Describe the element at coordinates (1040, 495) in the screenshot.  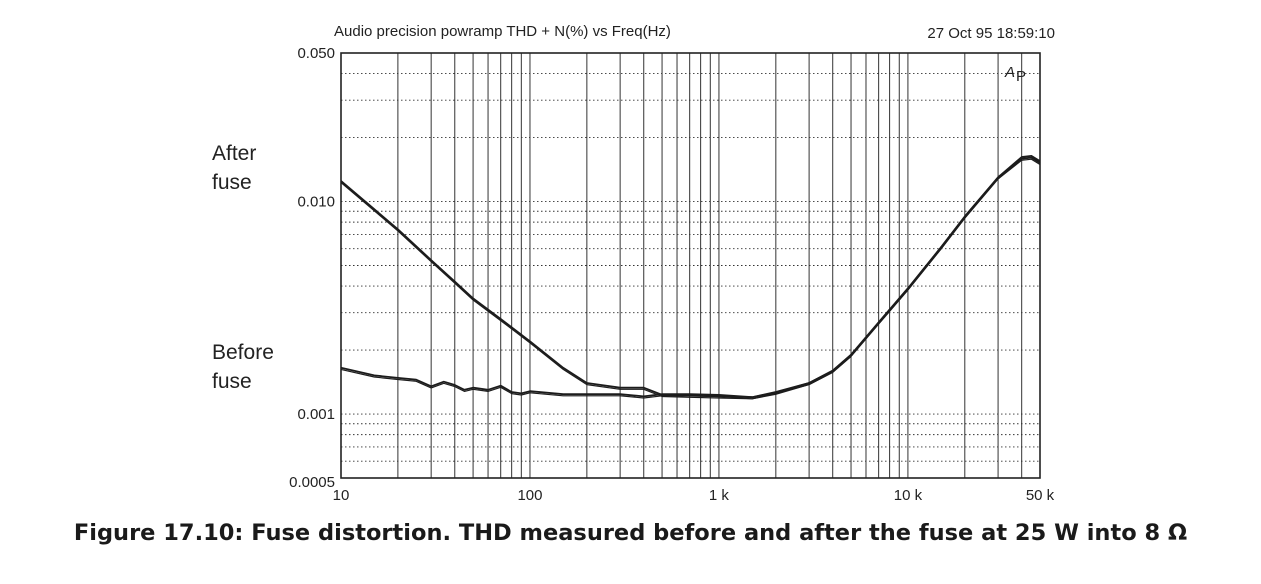
I see `x-tick-label: 50 k` at that location.